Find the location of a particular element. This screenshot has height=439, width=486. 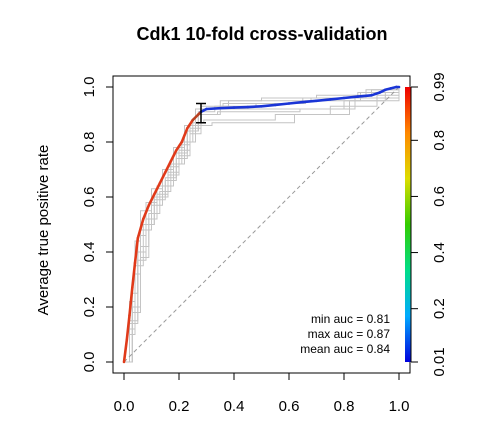

y-tick-label: 0.8 is located at coordinates (89, 142).